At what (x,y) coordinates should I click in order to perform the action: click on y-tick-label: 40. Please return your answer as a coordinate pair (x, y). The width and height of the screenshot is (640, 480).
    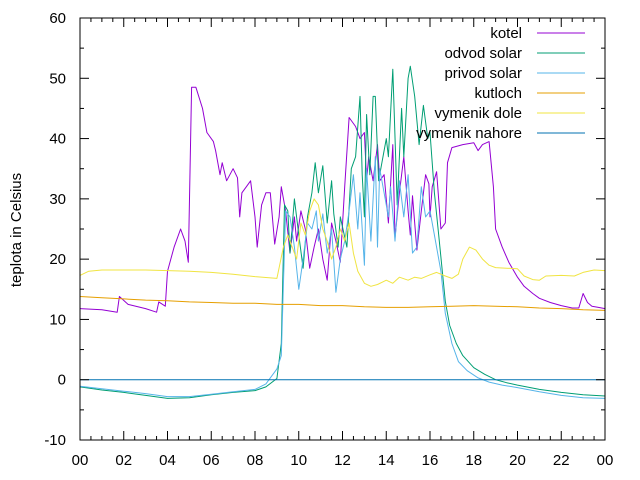
    Looking at the image, I should click on (57, 139).